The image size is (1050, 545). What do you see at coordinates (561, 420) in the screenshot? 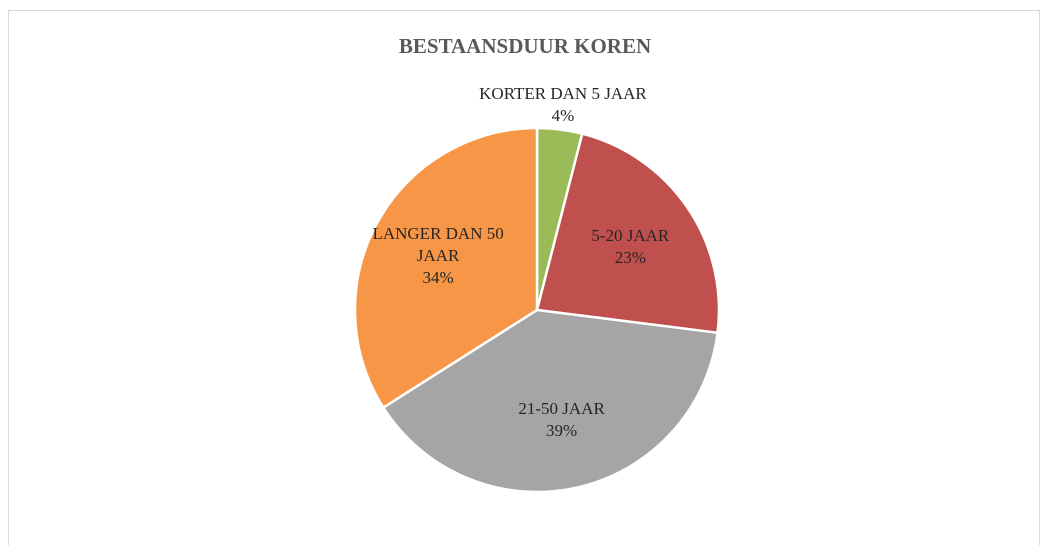
I see `data-label: 21-50 JAAR 39%` at bounding box center [561, 420].